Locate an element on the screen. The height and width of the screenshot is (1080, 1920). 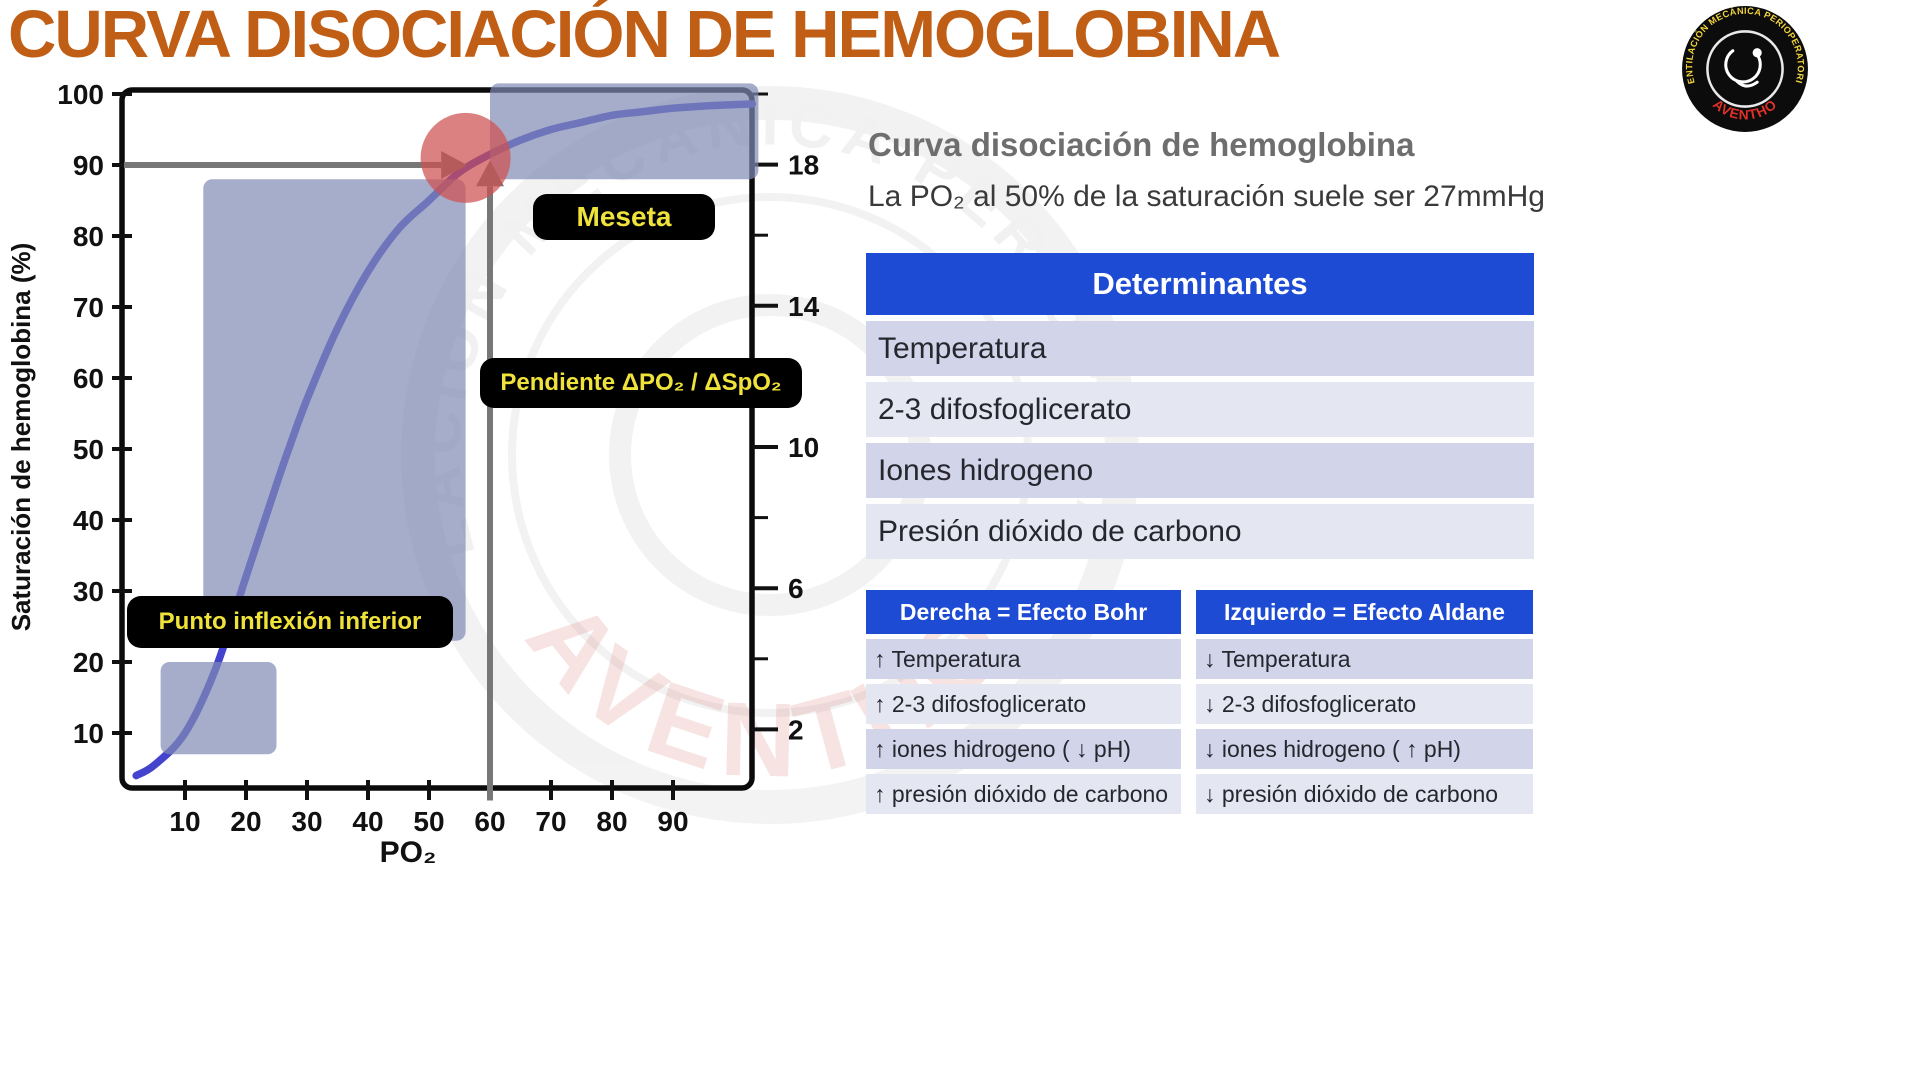
table-row: Temperatura is located at coordinates (1200, 348).